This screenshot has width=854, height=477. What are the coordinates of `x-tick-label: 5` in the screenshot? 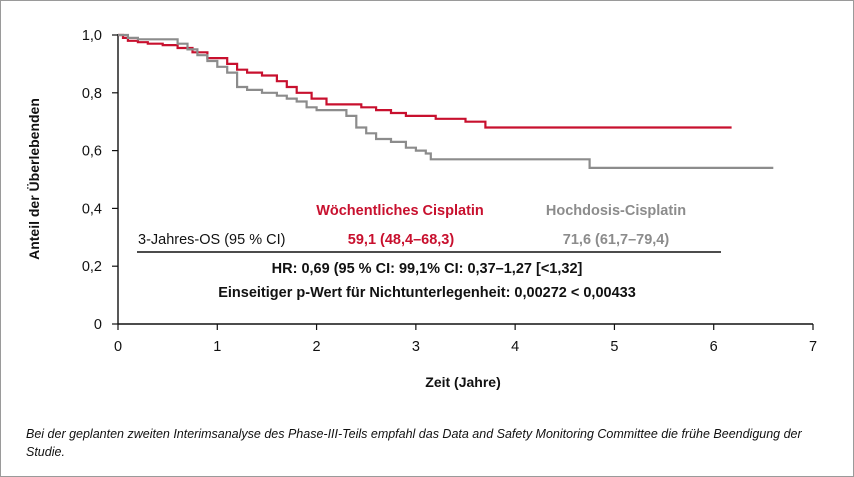 It's located at (614, 347).